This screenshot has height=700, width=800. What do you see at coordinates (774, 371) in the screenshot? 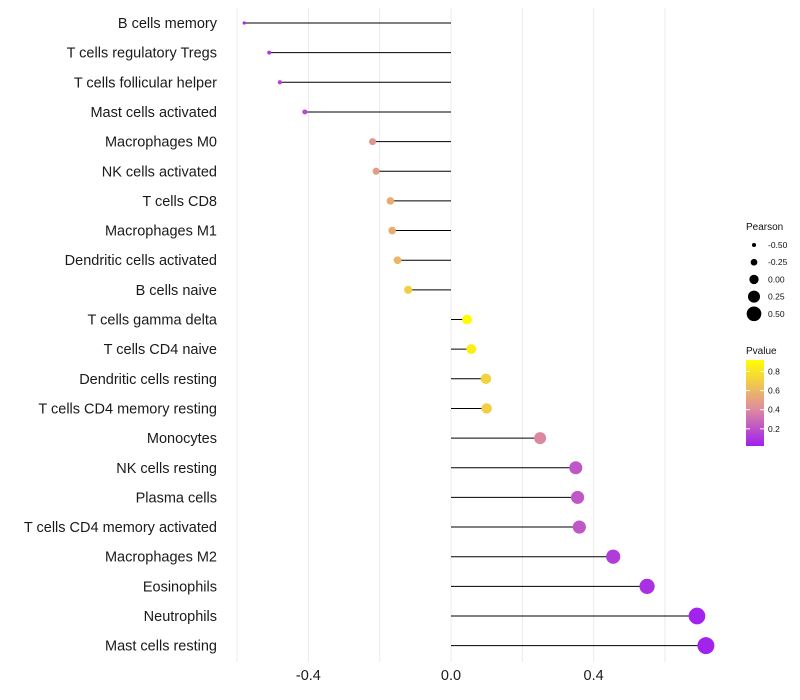
I see `legend-pvalue-label: 0.8` at bounding box center [774, 371].